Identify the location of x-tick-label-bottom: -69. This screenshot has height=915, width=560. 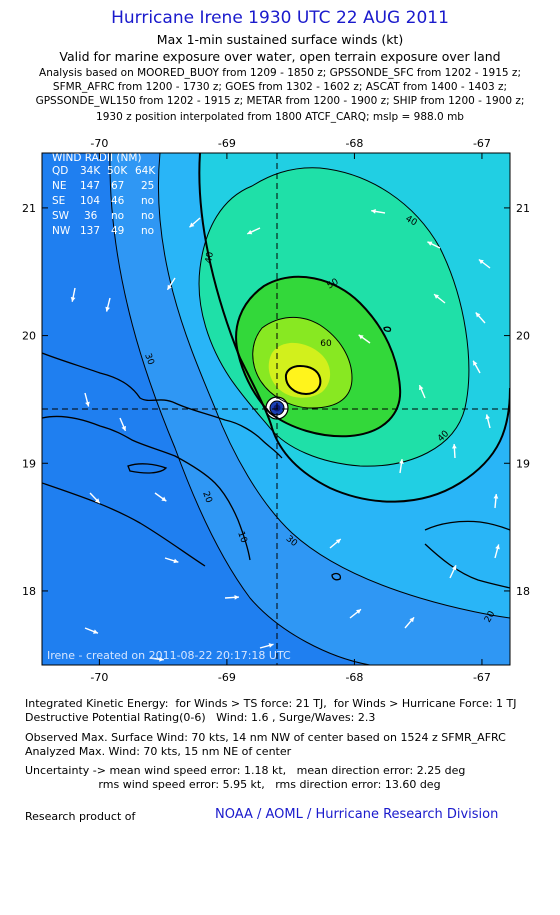
(227, 677).